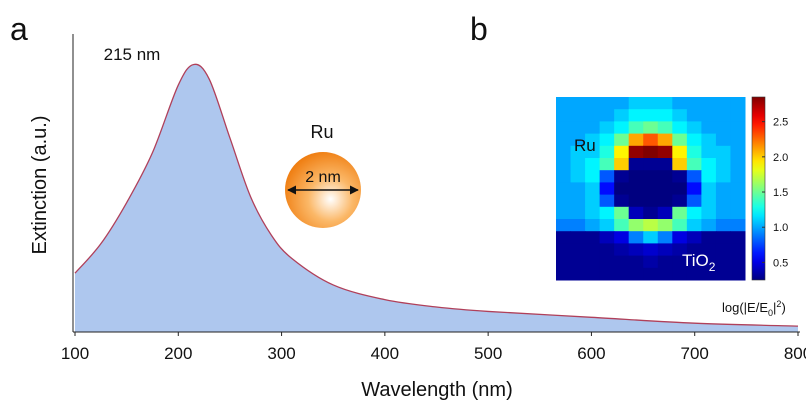 Image resolution: width=806 pixels, height=406 pixels. What do you see at coordinates (780, 158) in the screenshot?
I see `colorbar-tick-label: 2.0` at bounding box center [780, 158].